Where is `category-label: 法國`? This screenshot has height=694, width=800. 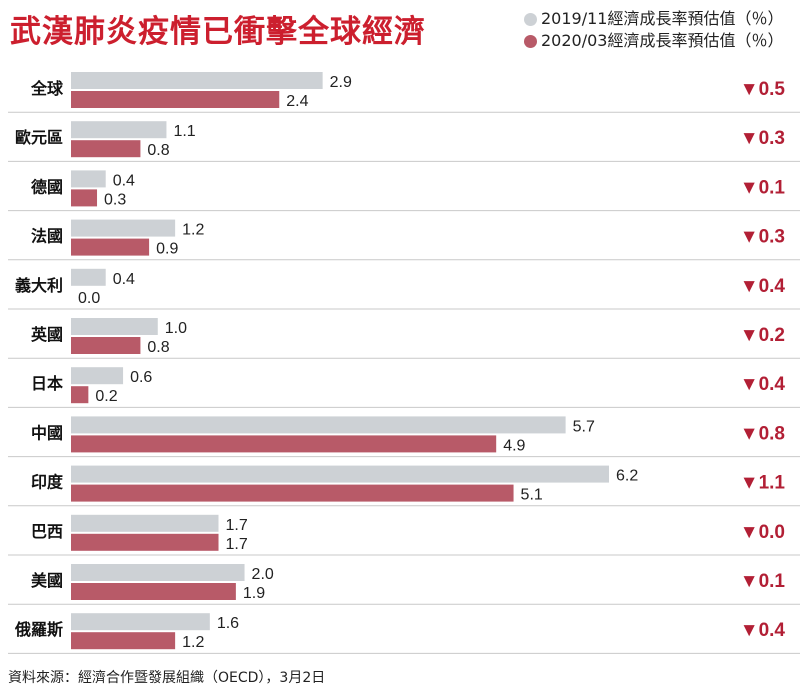 category-label: 法國 is located at coordinates (47, 236).